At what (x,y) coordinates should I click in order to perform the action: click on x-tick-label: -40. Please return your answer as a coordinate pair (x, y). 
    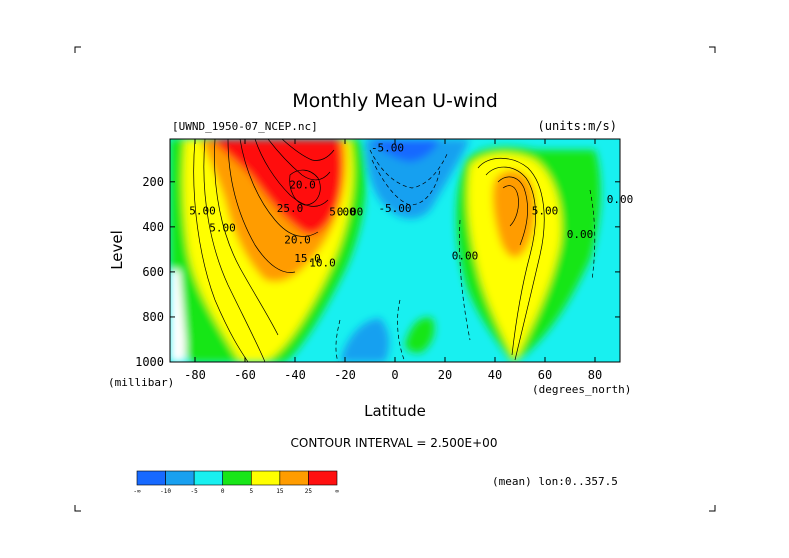
    Looking at the image, I should click on (295, 375).